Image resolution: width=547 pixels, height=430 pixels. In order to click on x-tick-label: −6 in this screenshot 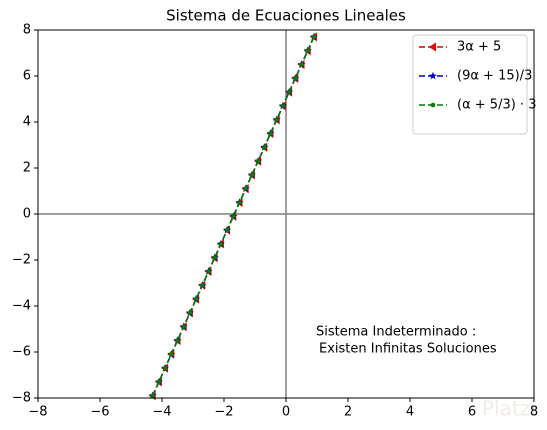, I will do `click(99, 412)`.